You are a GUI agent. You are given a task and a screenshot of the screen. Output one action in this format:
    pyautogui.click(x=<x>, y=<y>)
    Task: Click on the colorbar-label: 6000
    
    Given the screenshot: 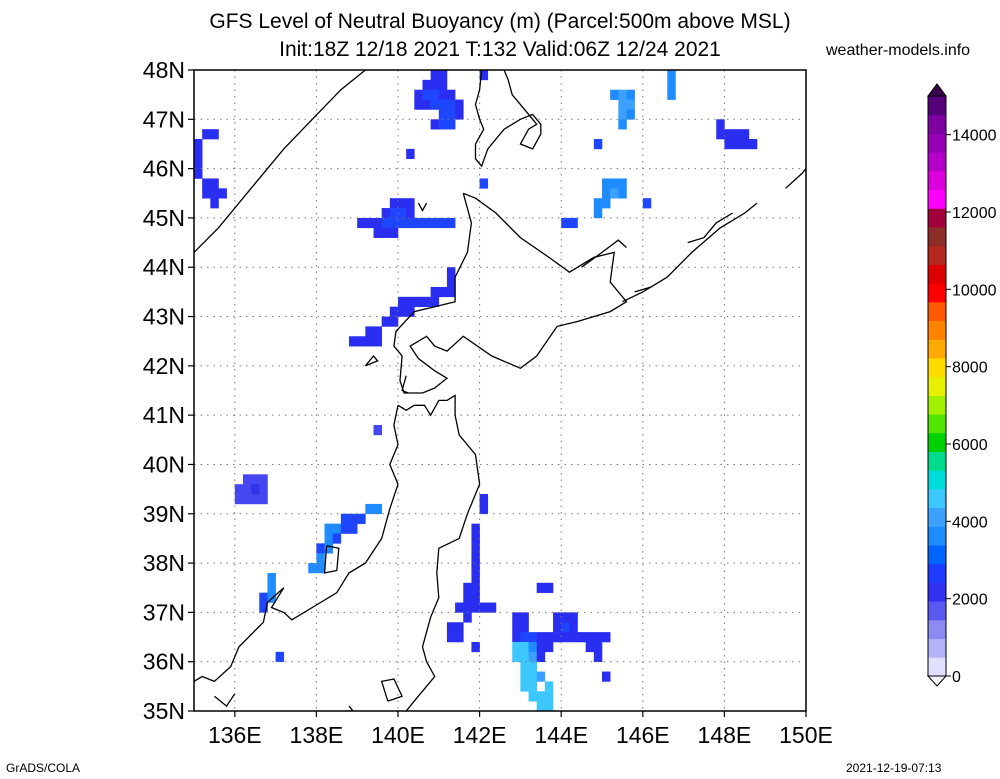 What is the action you would take?
    pyautogui.click(x=970, y=445)
    